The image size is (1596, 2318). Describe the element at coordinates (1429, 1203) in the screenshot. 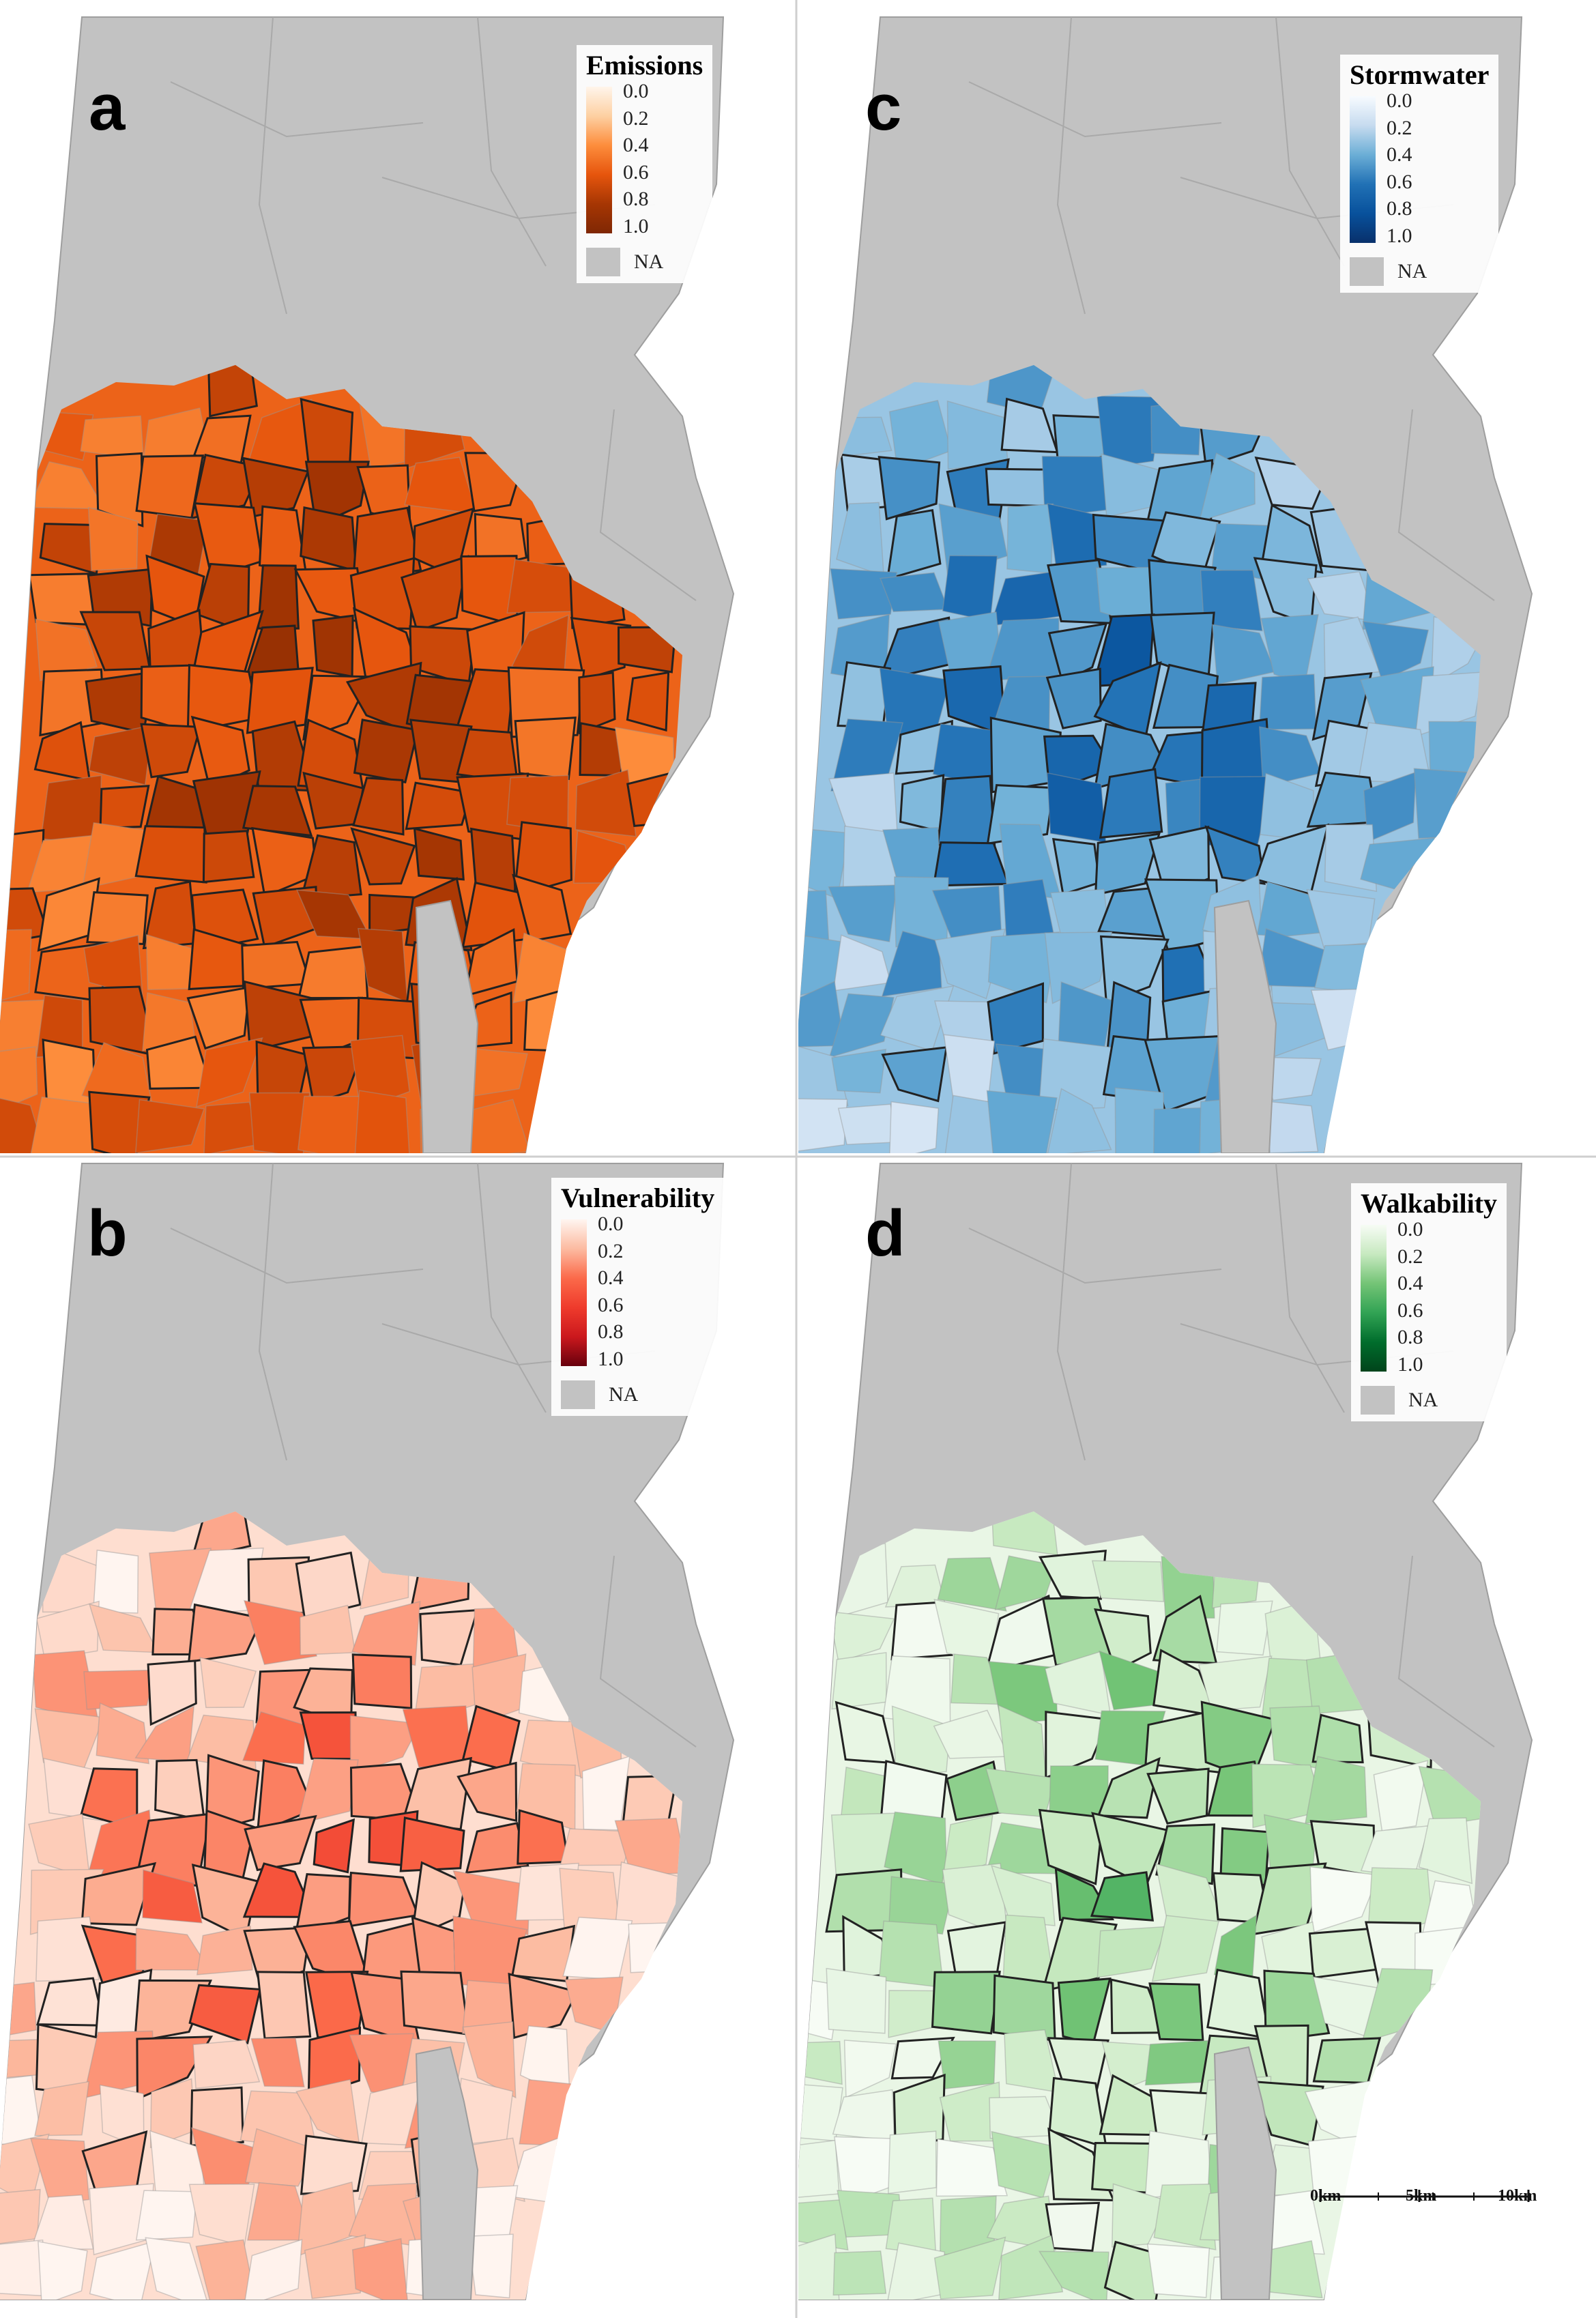

I see `legend-title: Walkability` at that location.